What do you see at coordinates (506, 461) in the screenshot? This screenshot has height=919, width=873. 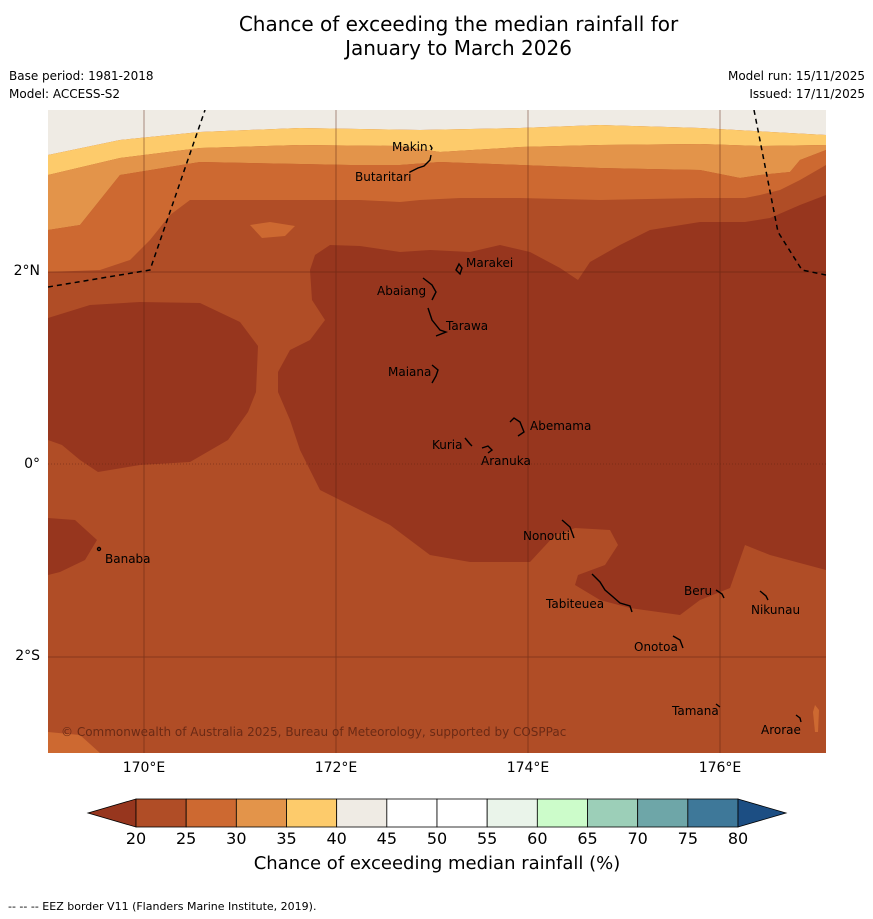 I see `place-label-aranuka: Aranuka` at bounding box center [506, 461].